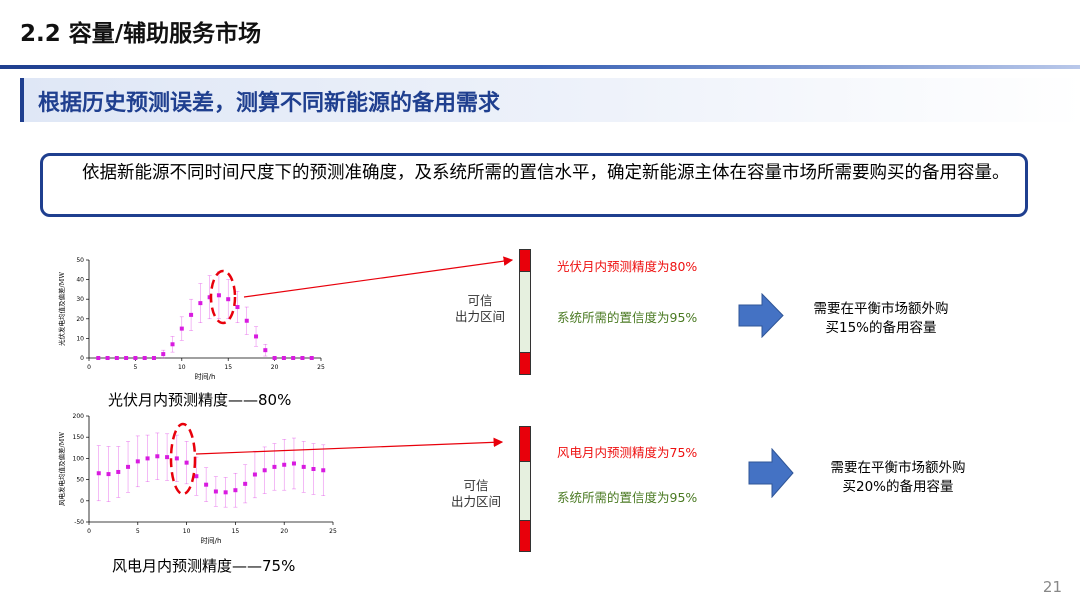 The image size is (1080, 608). What do you see at coordinates (550, 100) in the screenshot?
I see `subtitle-bar` at bounding box center [550, 100].